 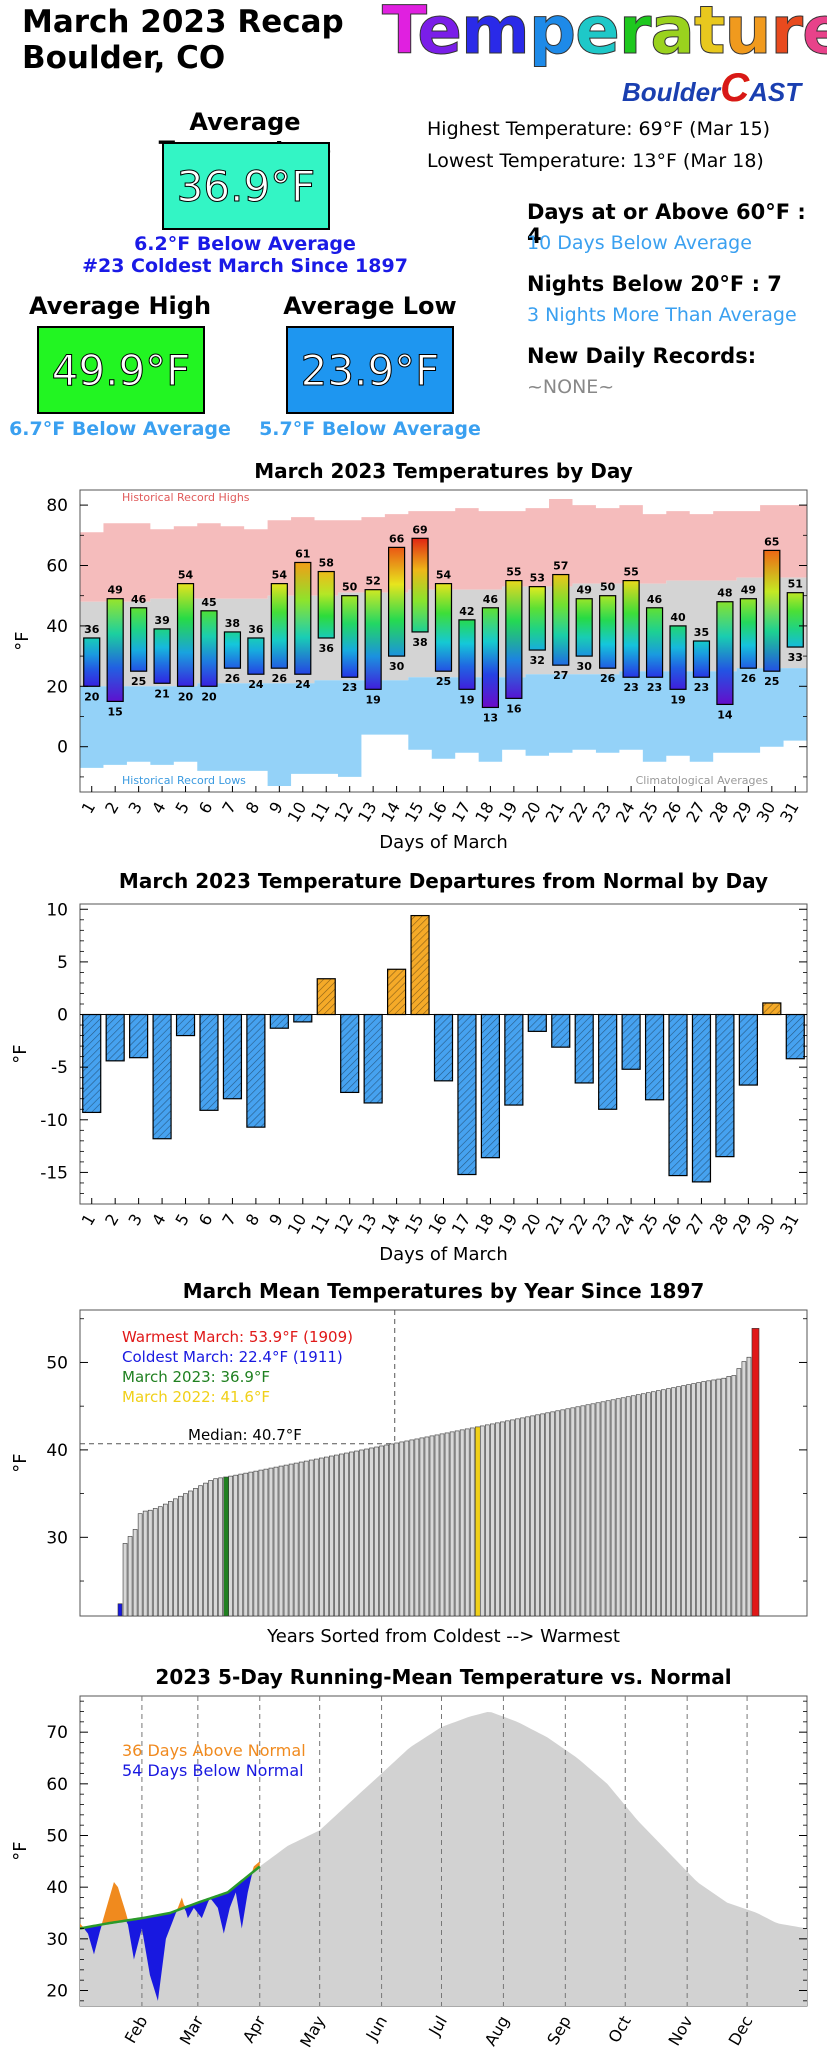 I want to click on legend-entry: Coldest March: 22.4°F (1911), so click(x=232, y=1357).